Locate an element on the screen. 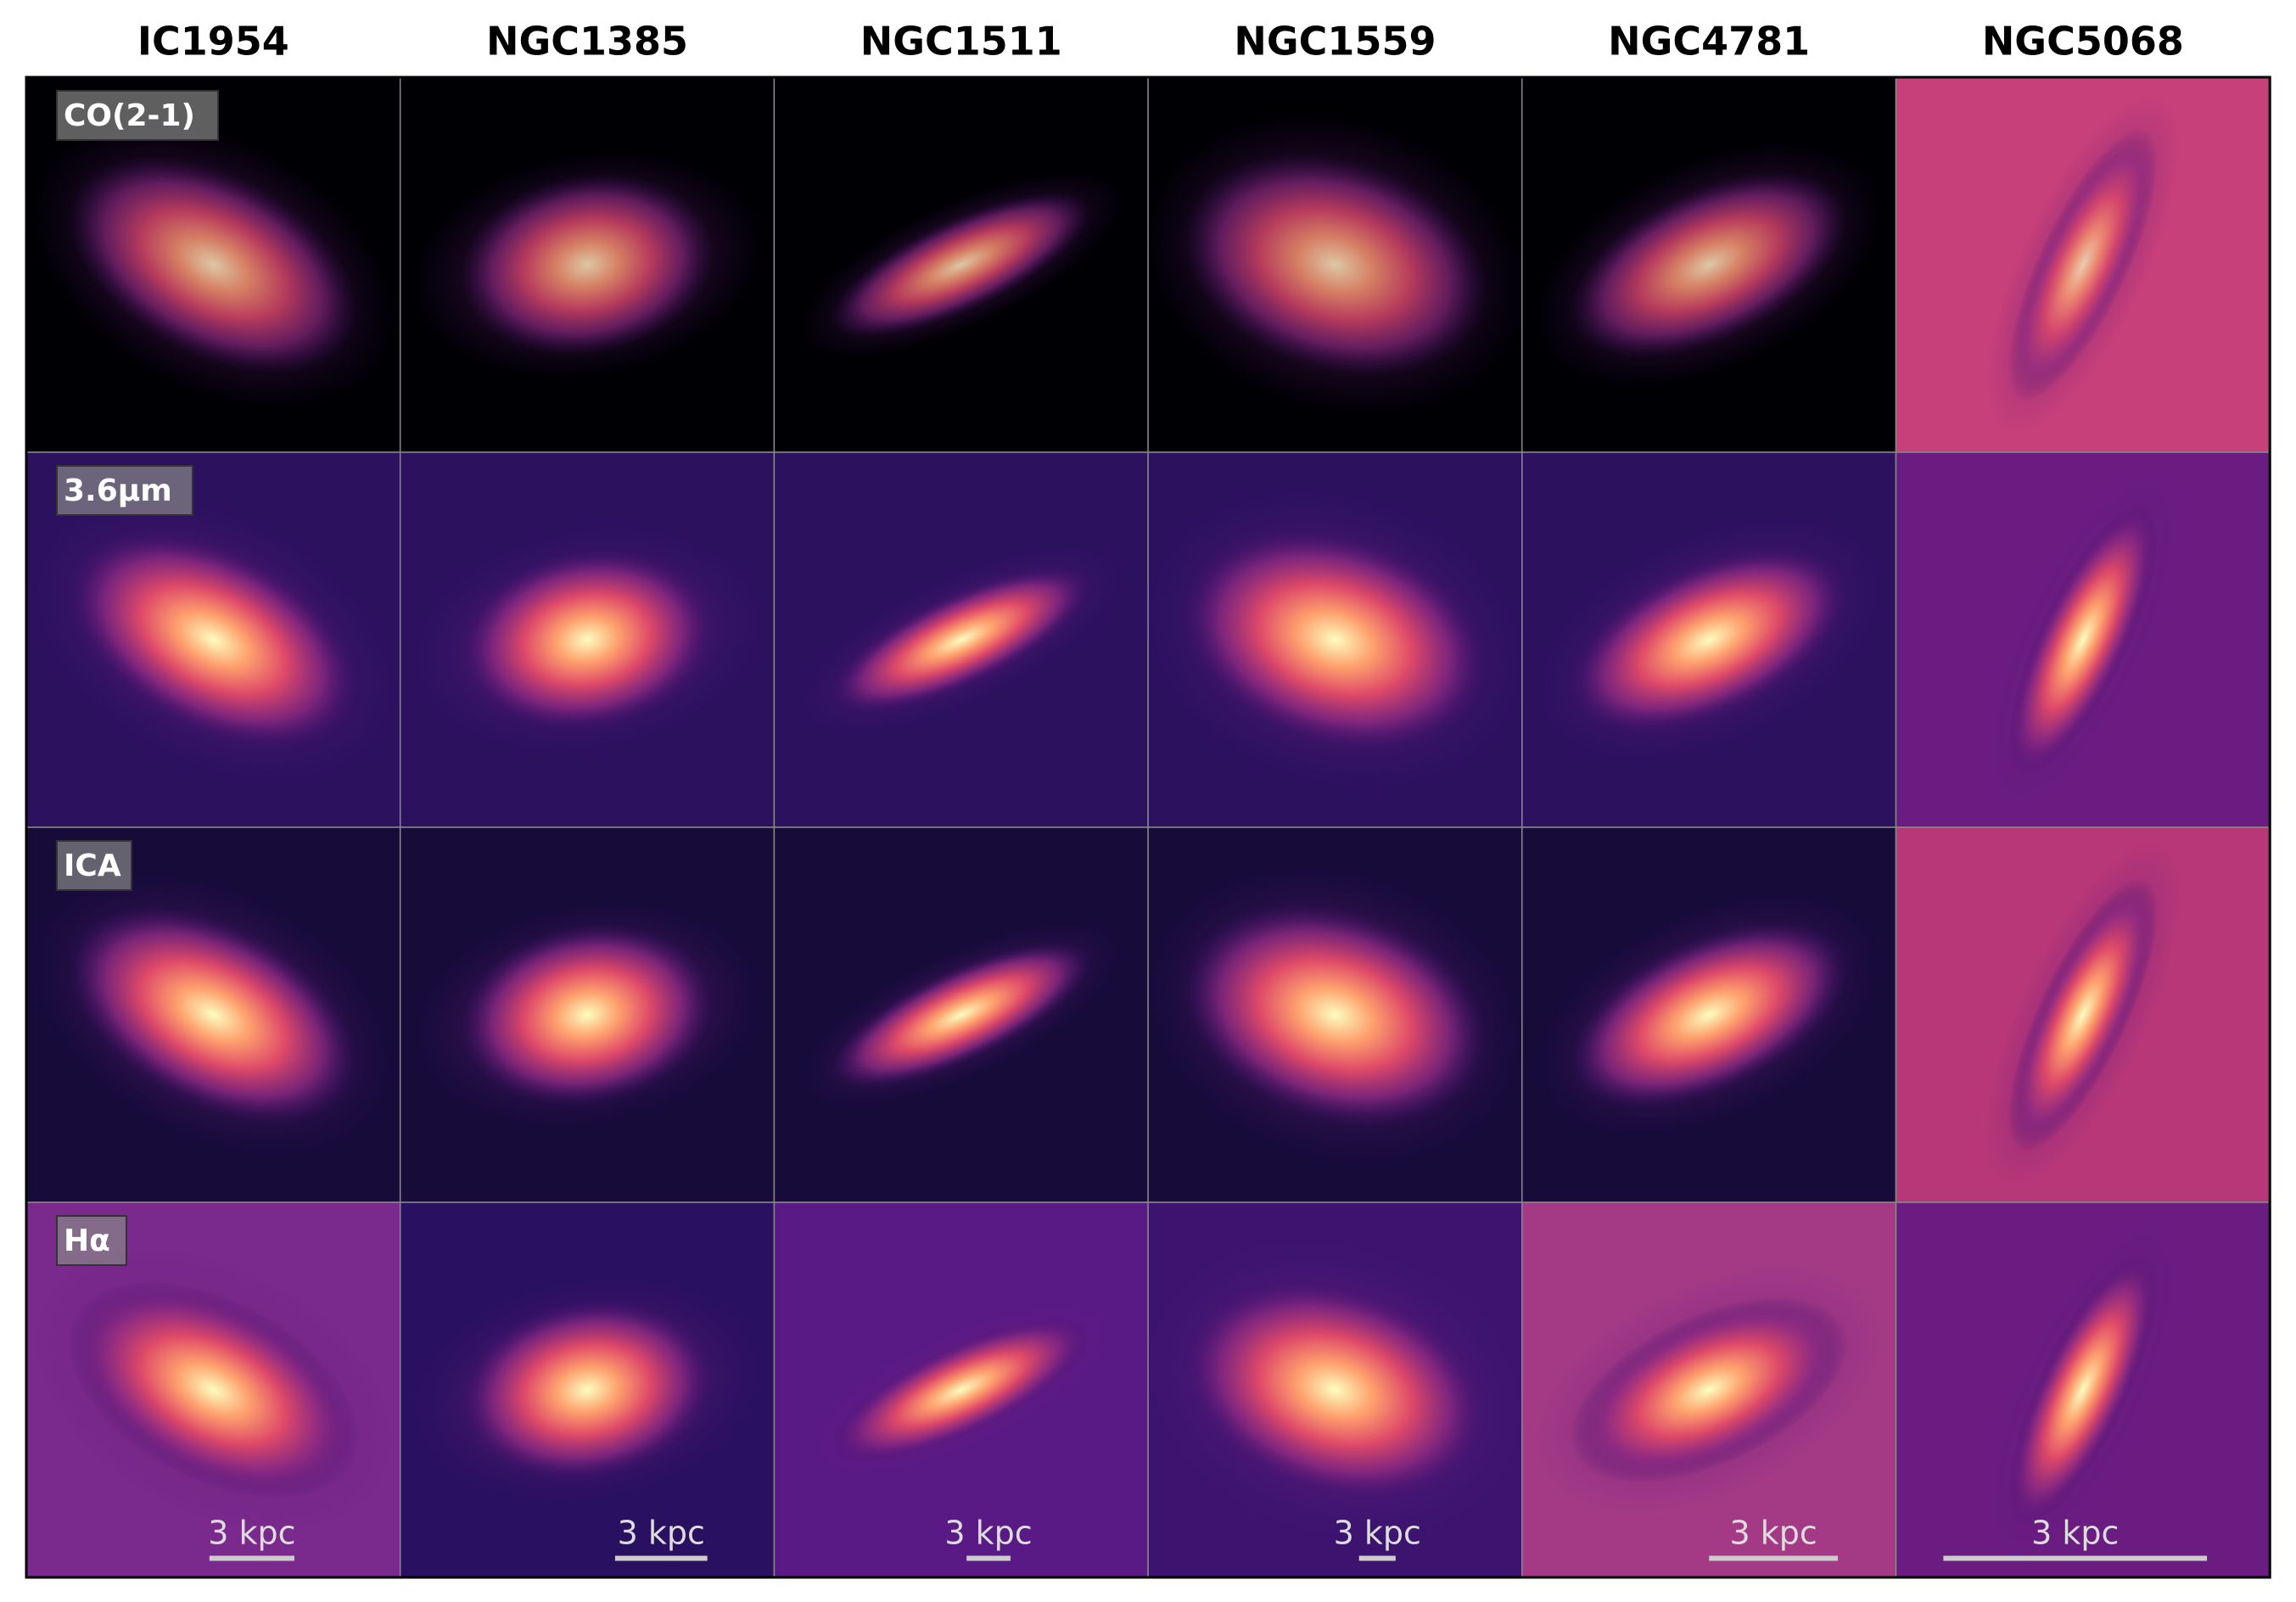  column-header: NGC1385 is located at coordinates (587, 41).